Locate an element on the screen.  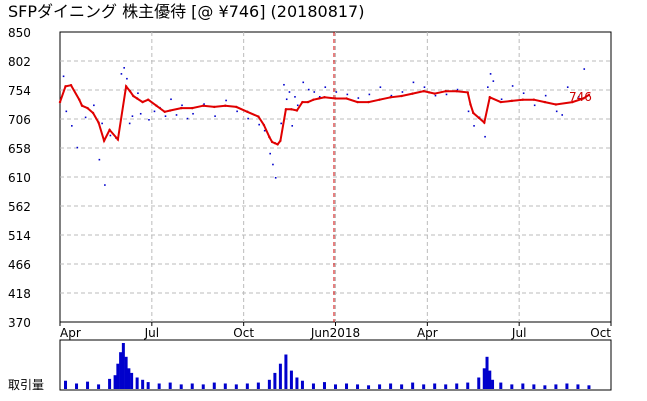
x-tick-label: Jul is located at coordinates (151, 333).